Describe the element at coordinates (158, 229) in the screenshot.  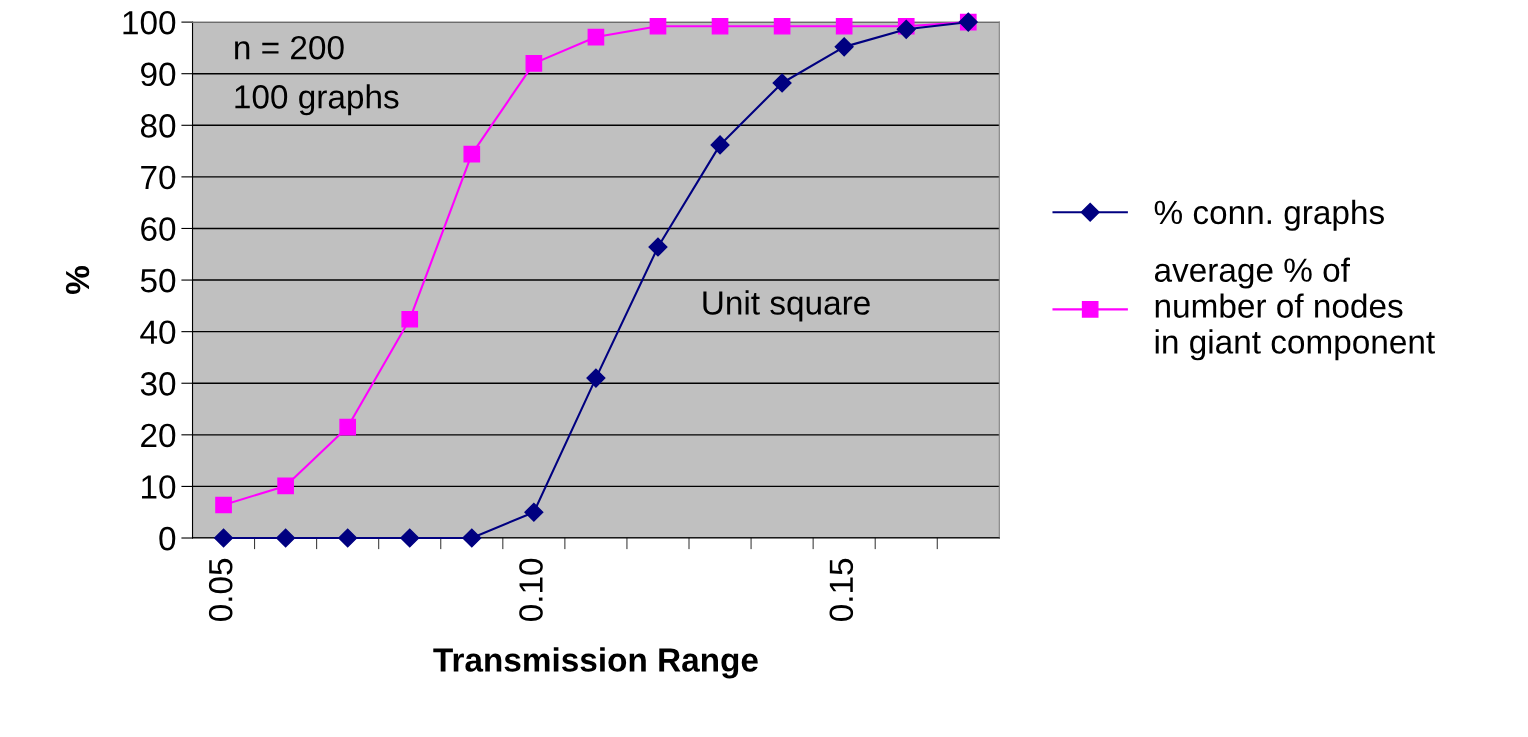
I see `y-tick-label: 60` at that location.